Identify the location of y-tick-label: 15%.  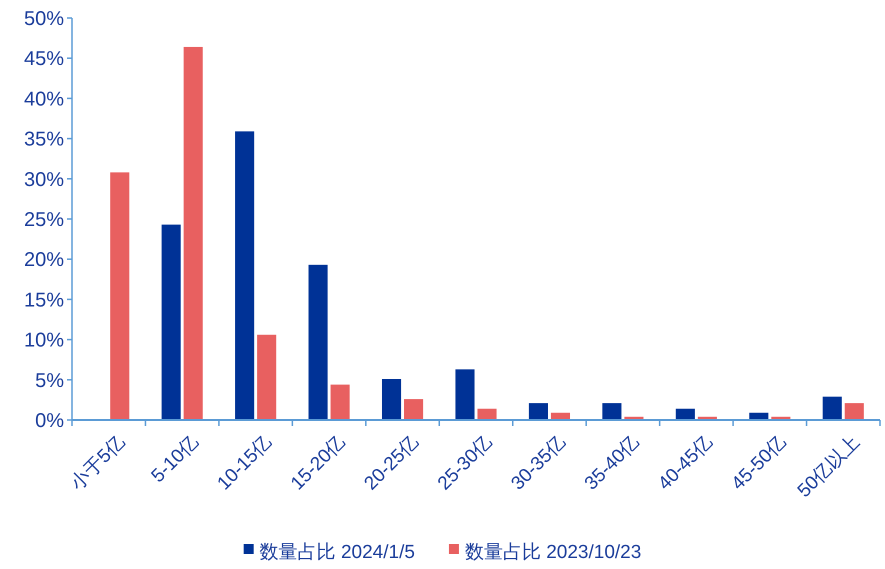
(44, 300).